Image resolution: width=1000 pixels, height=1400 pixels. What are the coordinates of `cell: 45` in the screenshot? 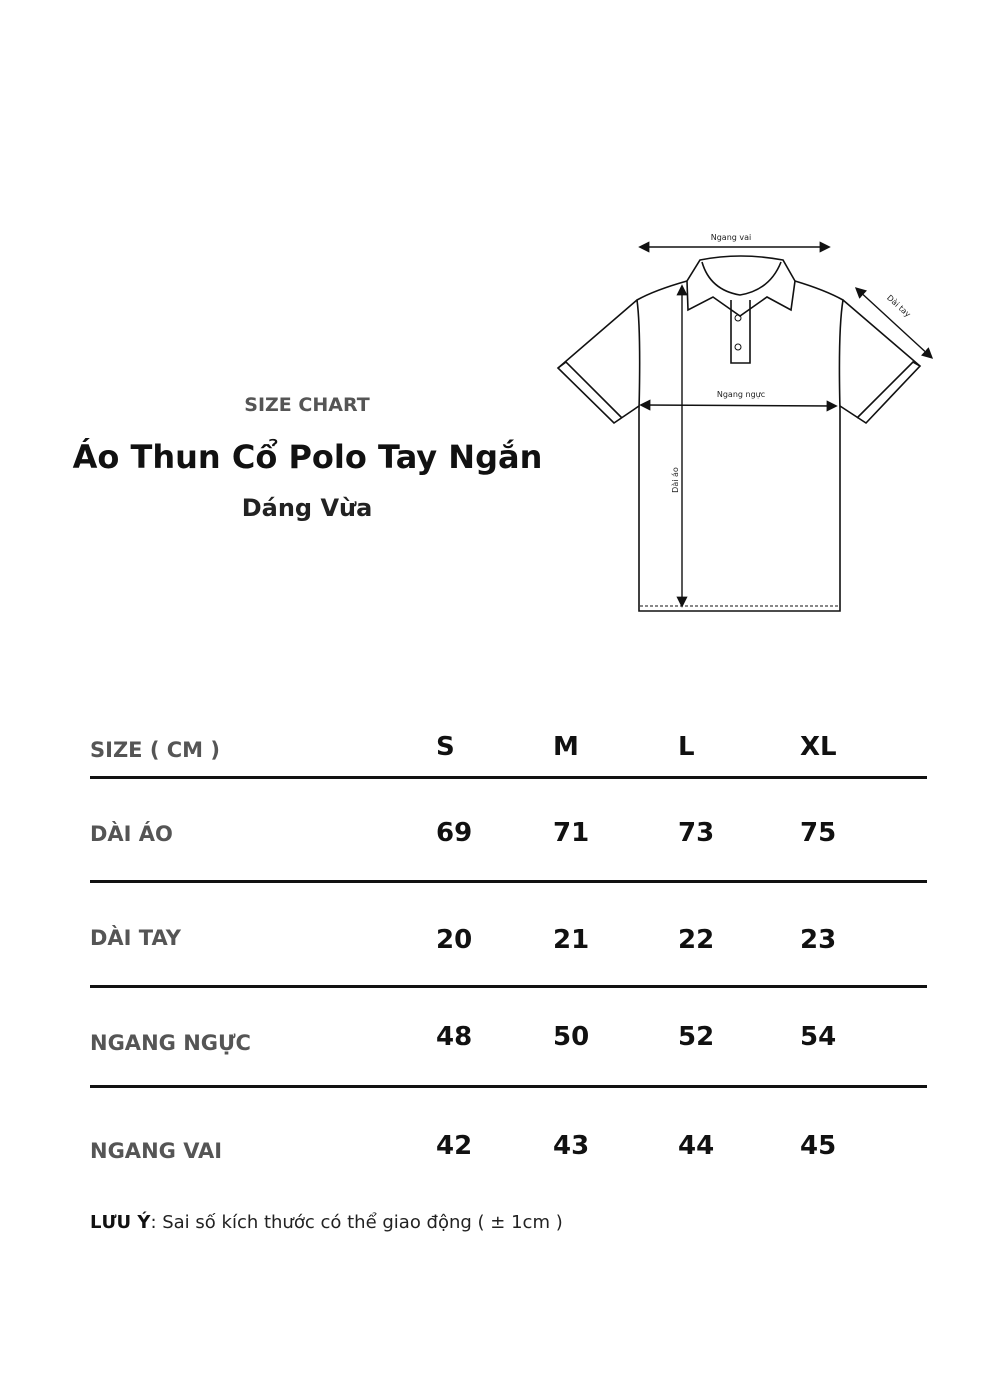 It's located at (818, 1146).